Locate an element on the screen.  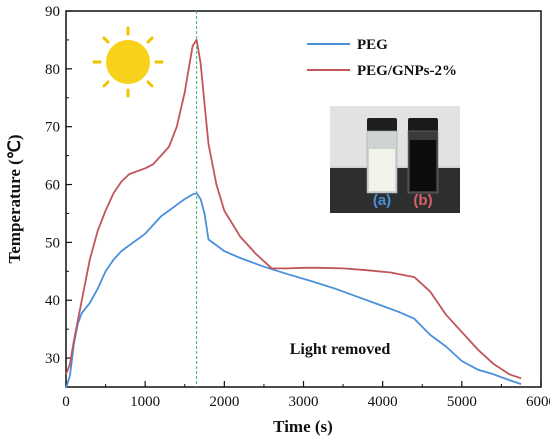
y-tick-label: 30 is located at coordinates (52, 359).